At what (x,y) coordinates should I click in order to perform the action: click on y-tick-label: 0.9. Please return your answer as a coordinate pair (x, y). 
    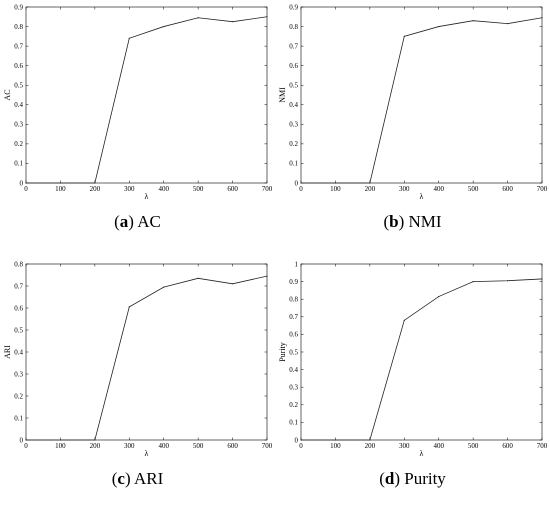
    Looking at the image, I should click on (293, 282).